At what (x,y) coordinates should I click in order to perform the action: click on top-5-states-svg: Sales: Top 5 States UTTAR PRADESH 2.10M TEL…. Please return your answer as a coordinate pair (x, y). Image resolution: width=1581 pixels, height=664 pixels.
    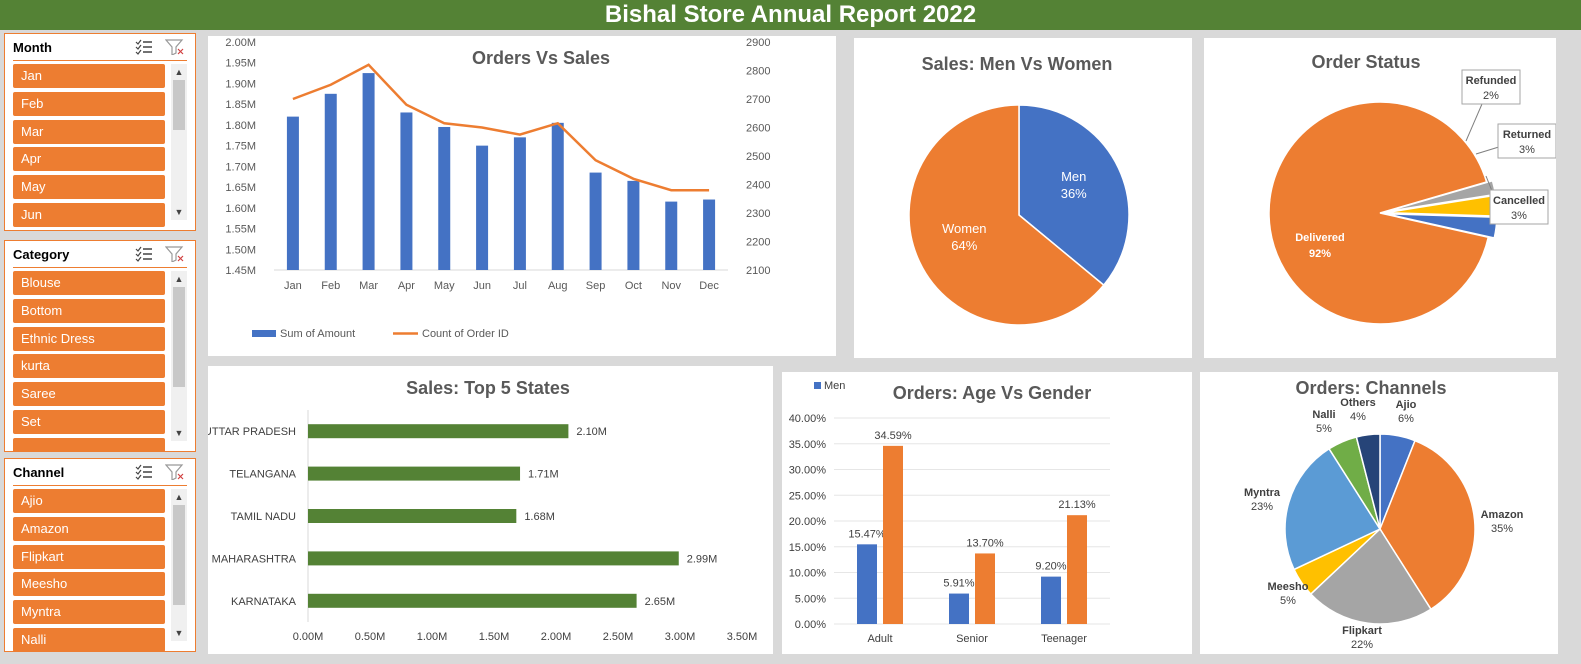
    Looking at the image, I should click on (483, 510).